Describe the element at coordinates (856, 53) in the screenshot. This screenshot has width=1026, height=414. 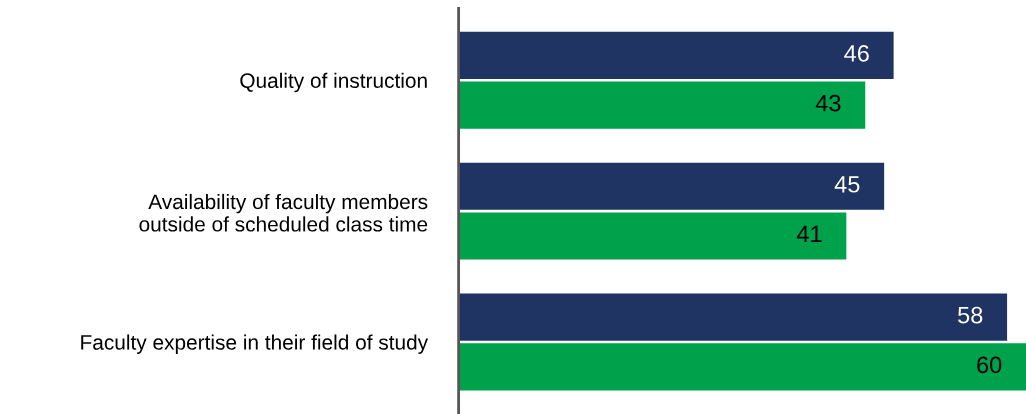
I see `data-label: 46` at that location.